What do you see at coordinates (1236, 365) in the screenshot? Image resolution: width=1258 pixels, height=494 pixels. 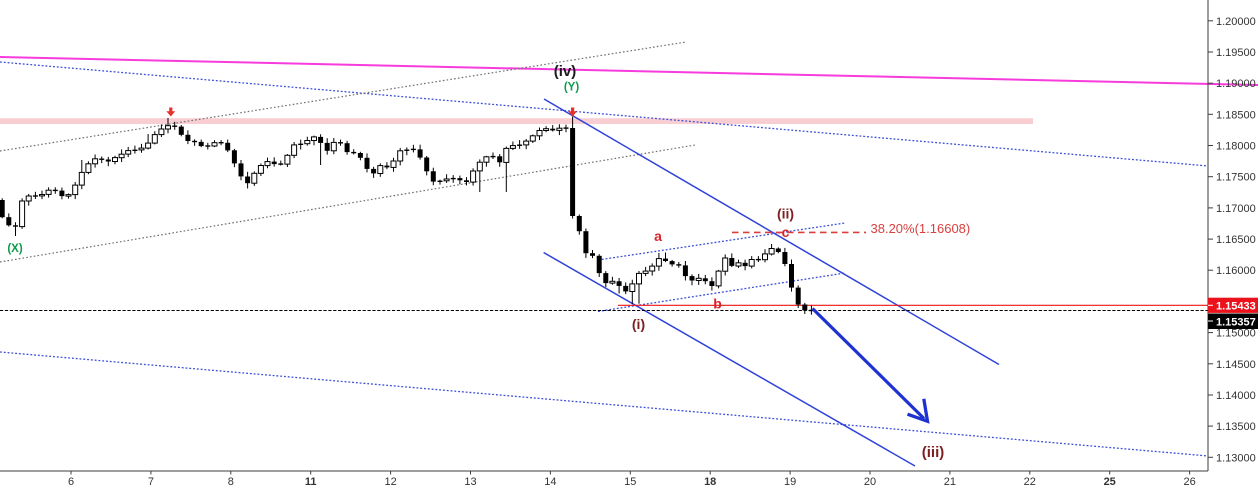 I see `svg-text: 1.14500` at bounding box center [1236, 365].